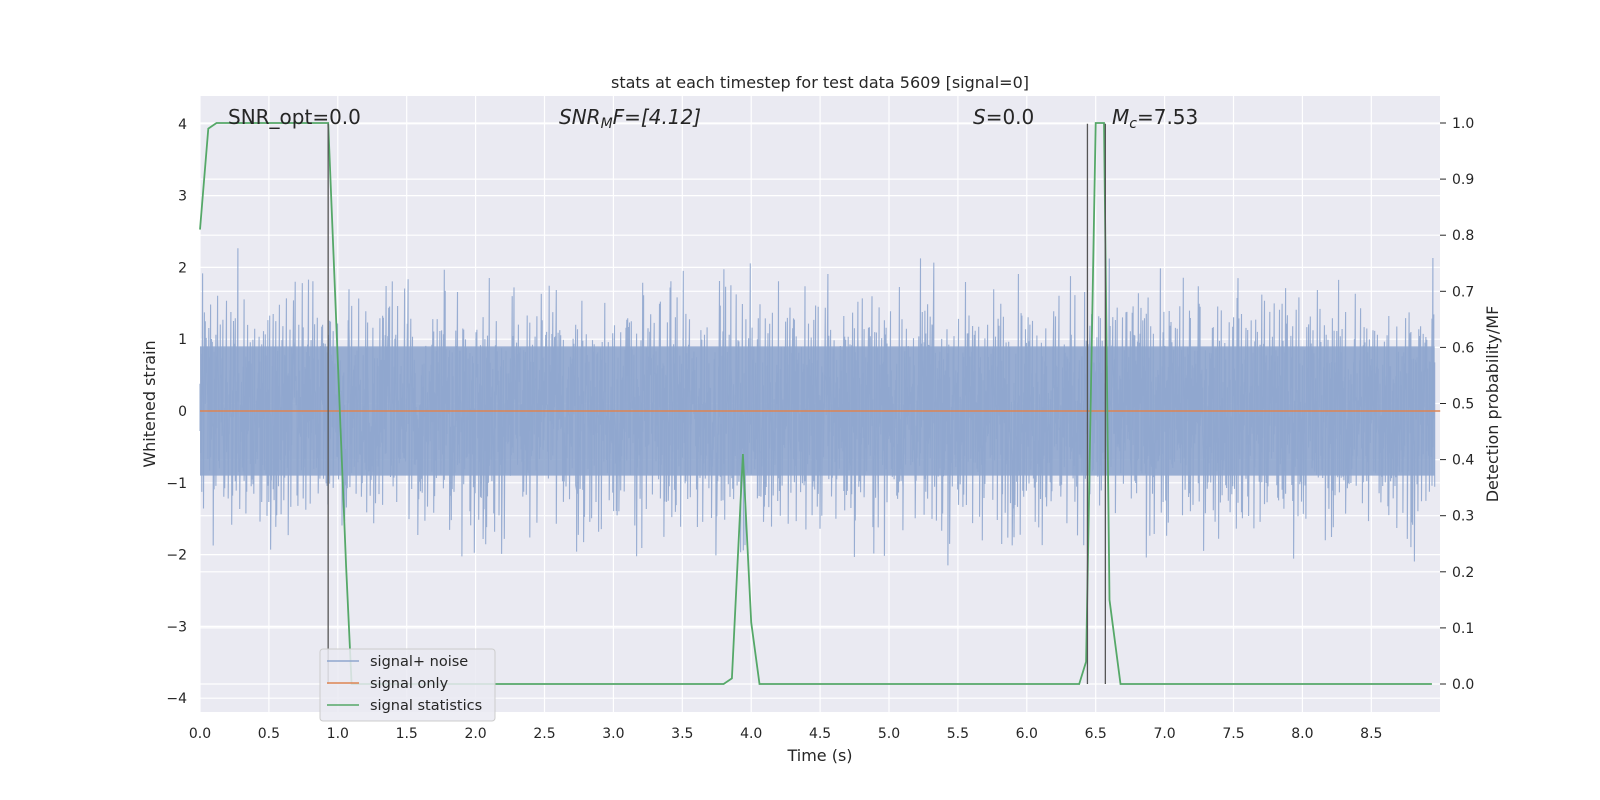 This screenshot has height=800, width=1600. Describe the element at coordinates (1120, 117) in the screenshot. I see `annotation-mc-main: M` at that location.